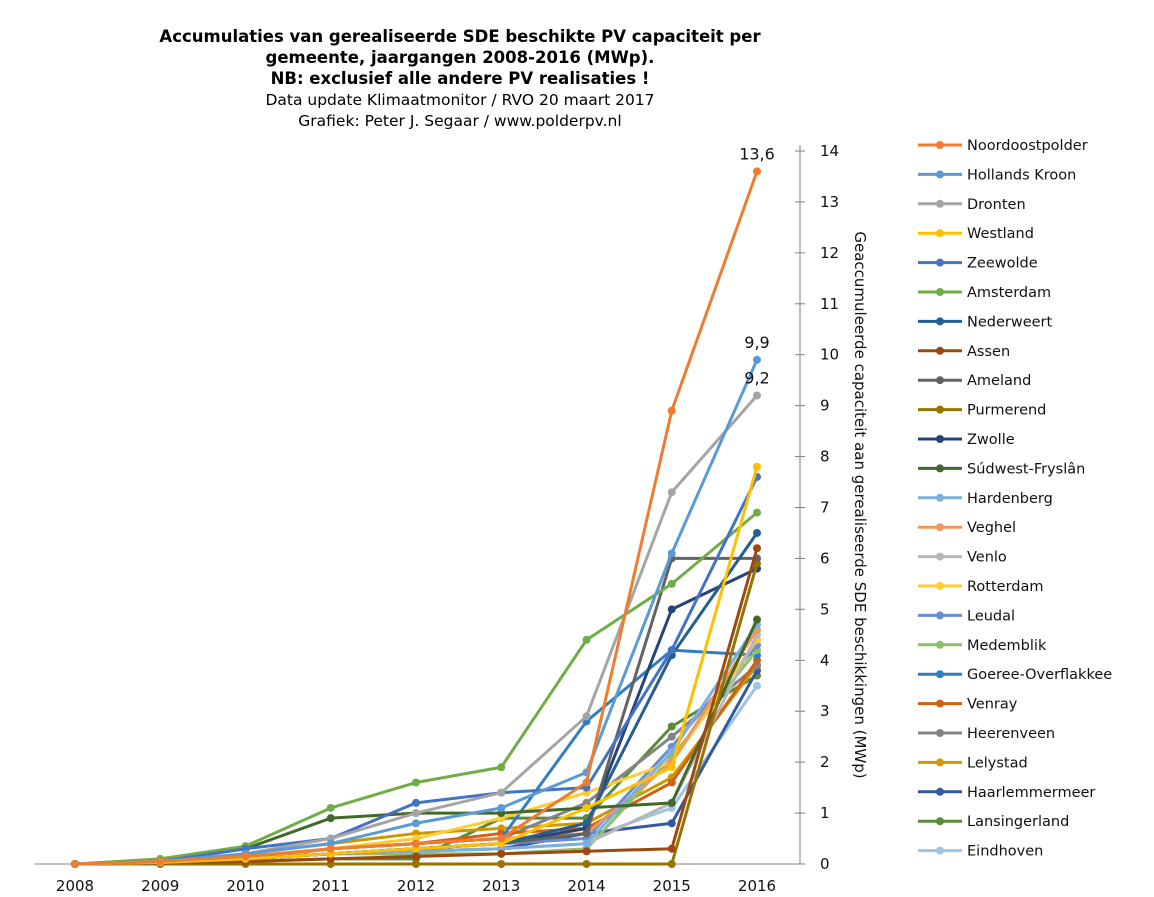 The image size is (1154, 897). Describe the element at coordinates (1021, 175) in the screenshot. I see `legend-label: Hollands Kroon` at that location.